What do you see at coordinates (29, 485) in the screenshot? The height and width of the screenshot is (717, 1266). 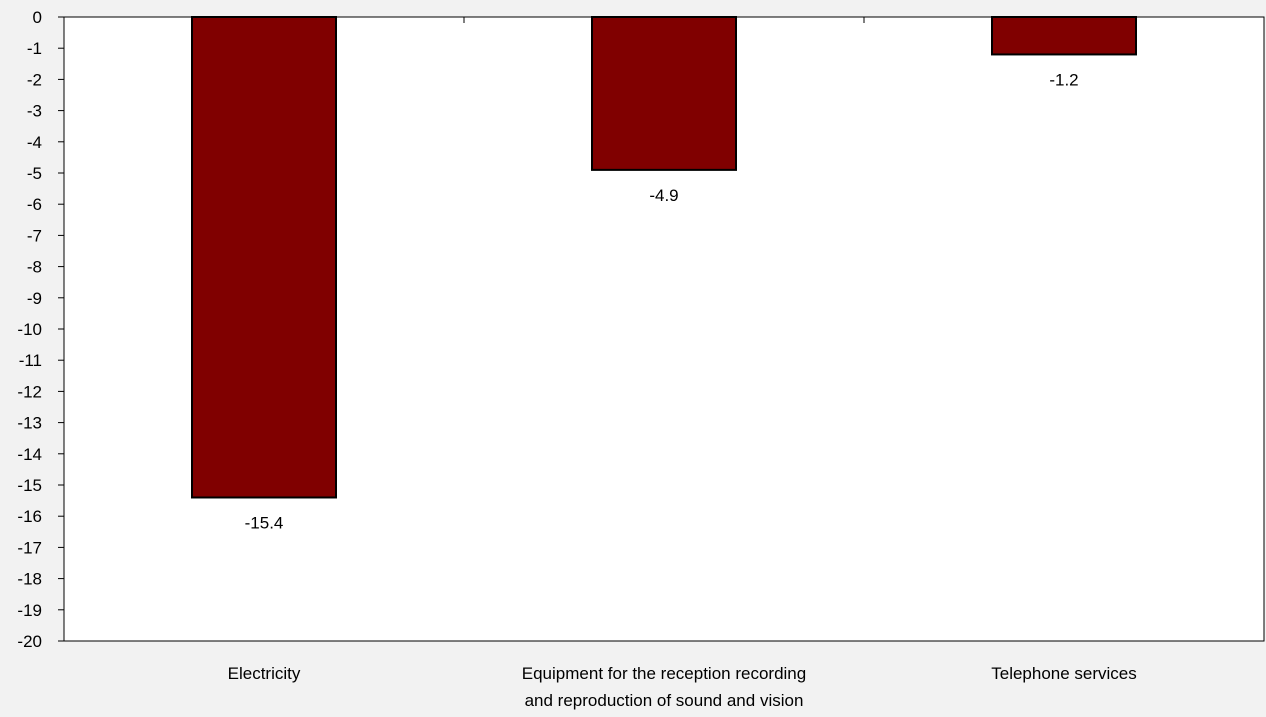 I see `y-tick-label: -15` at bounding box center [29, 485].